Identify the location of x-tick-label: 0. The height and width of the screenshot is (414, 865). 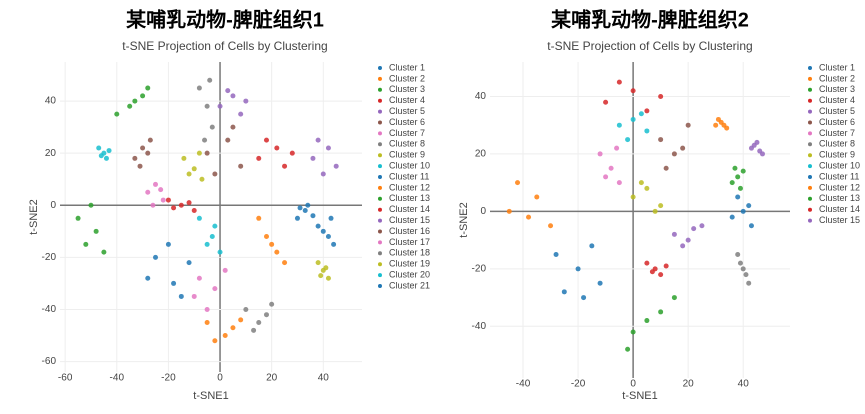
(633, 384).